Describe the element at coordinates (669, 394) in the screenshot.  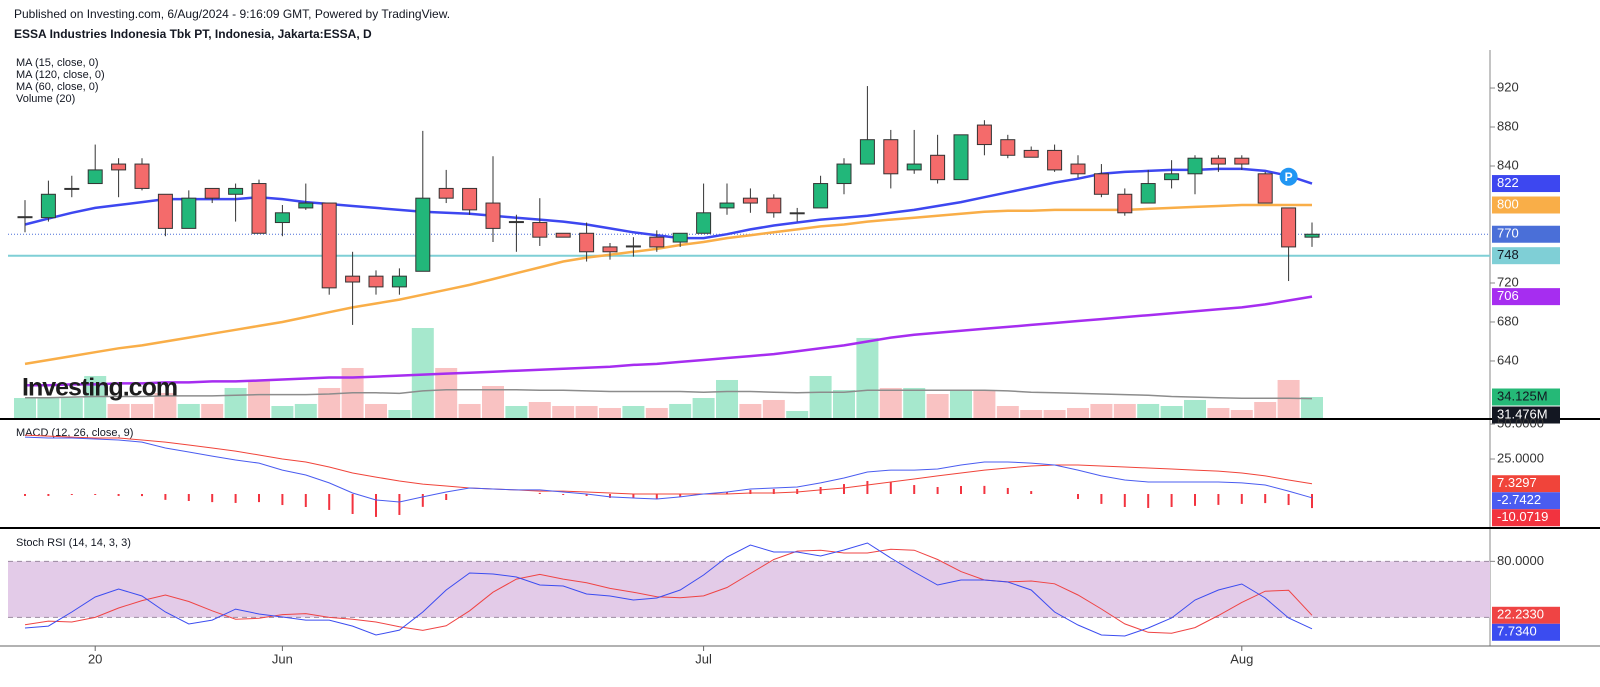
I see `volume-ma-line` at that location.